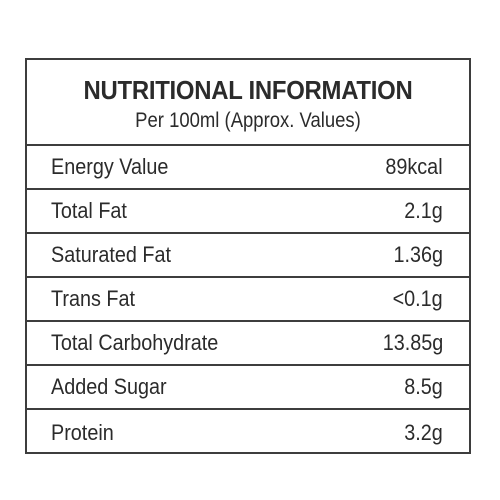 The image size is (500, 500). Describe the element at coordinates (248, 388) in the screenshot. I see `table-row-added-sugar: Added Sugar 8.5g` at that location.